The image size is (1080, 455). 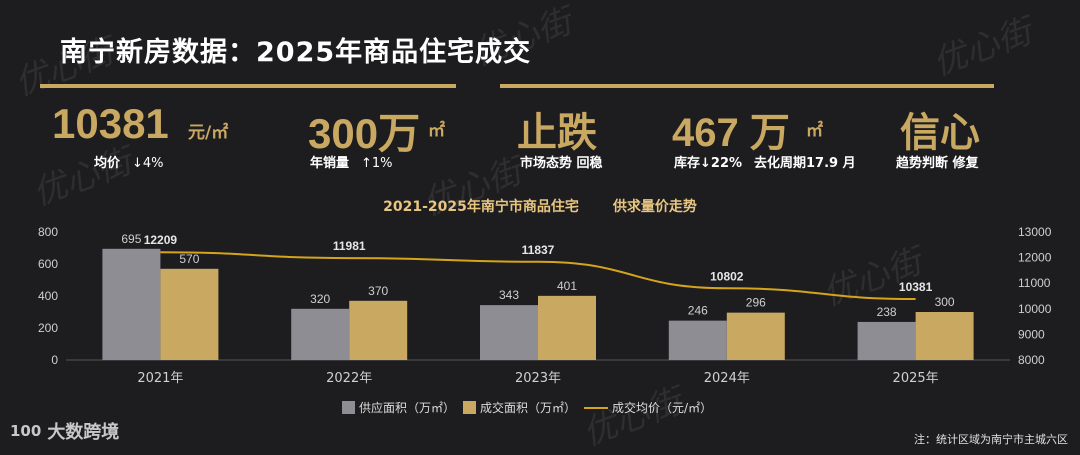 What do you see at coordinates (436, 131) in the screenshot?
I see `kpi-sales-unit: ㎡` at bounding box center [436, 131].